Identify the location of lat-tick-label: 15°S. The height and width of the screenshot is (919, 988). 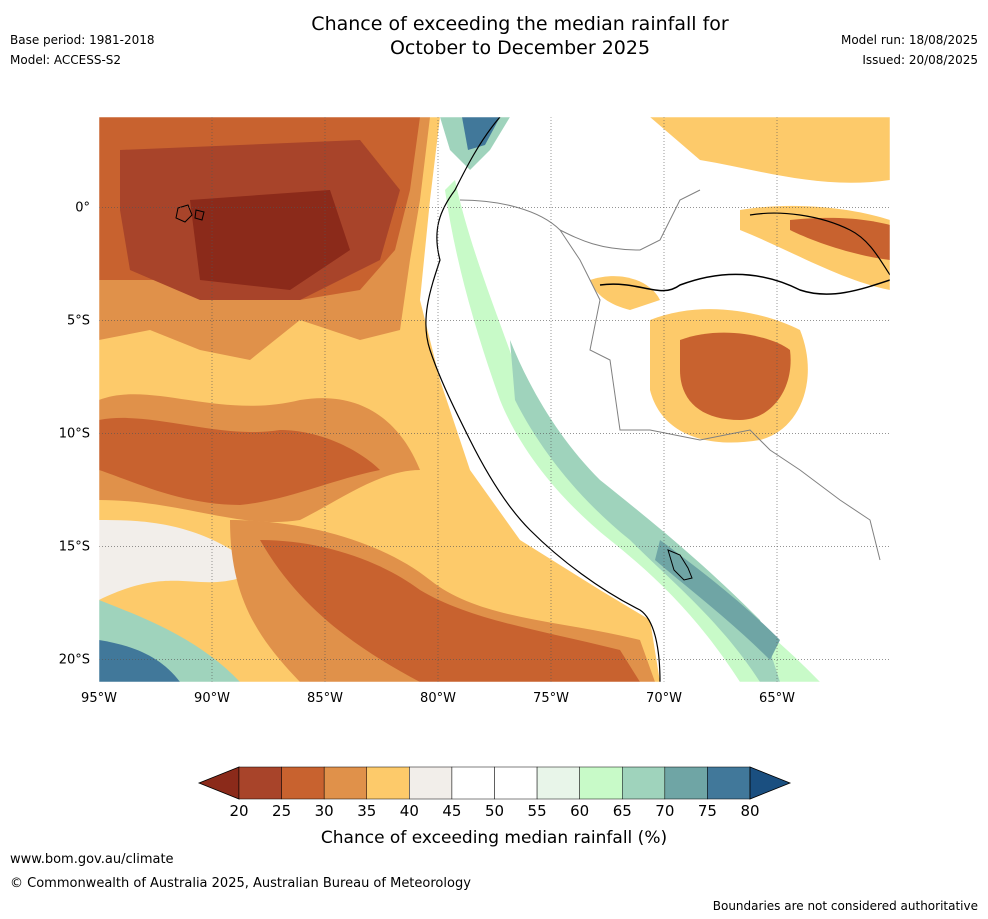
(74, 546).